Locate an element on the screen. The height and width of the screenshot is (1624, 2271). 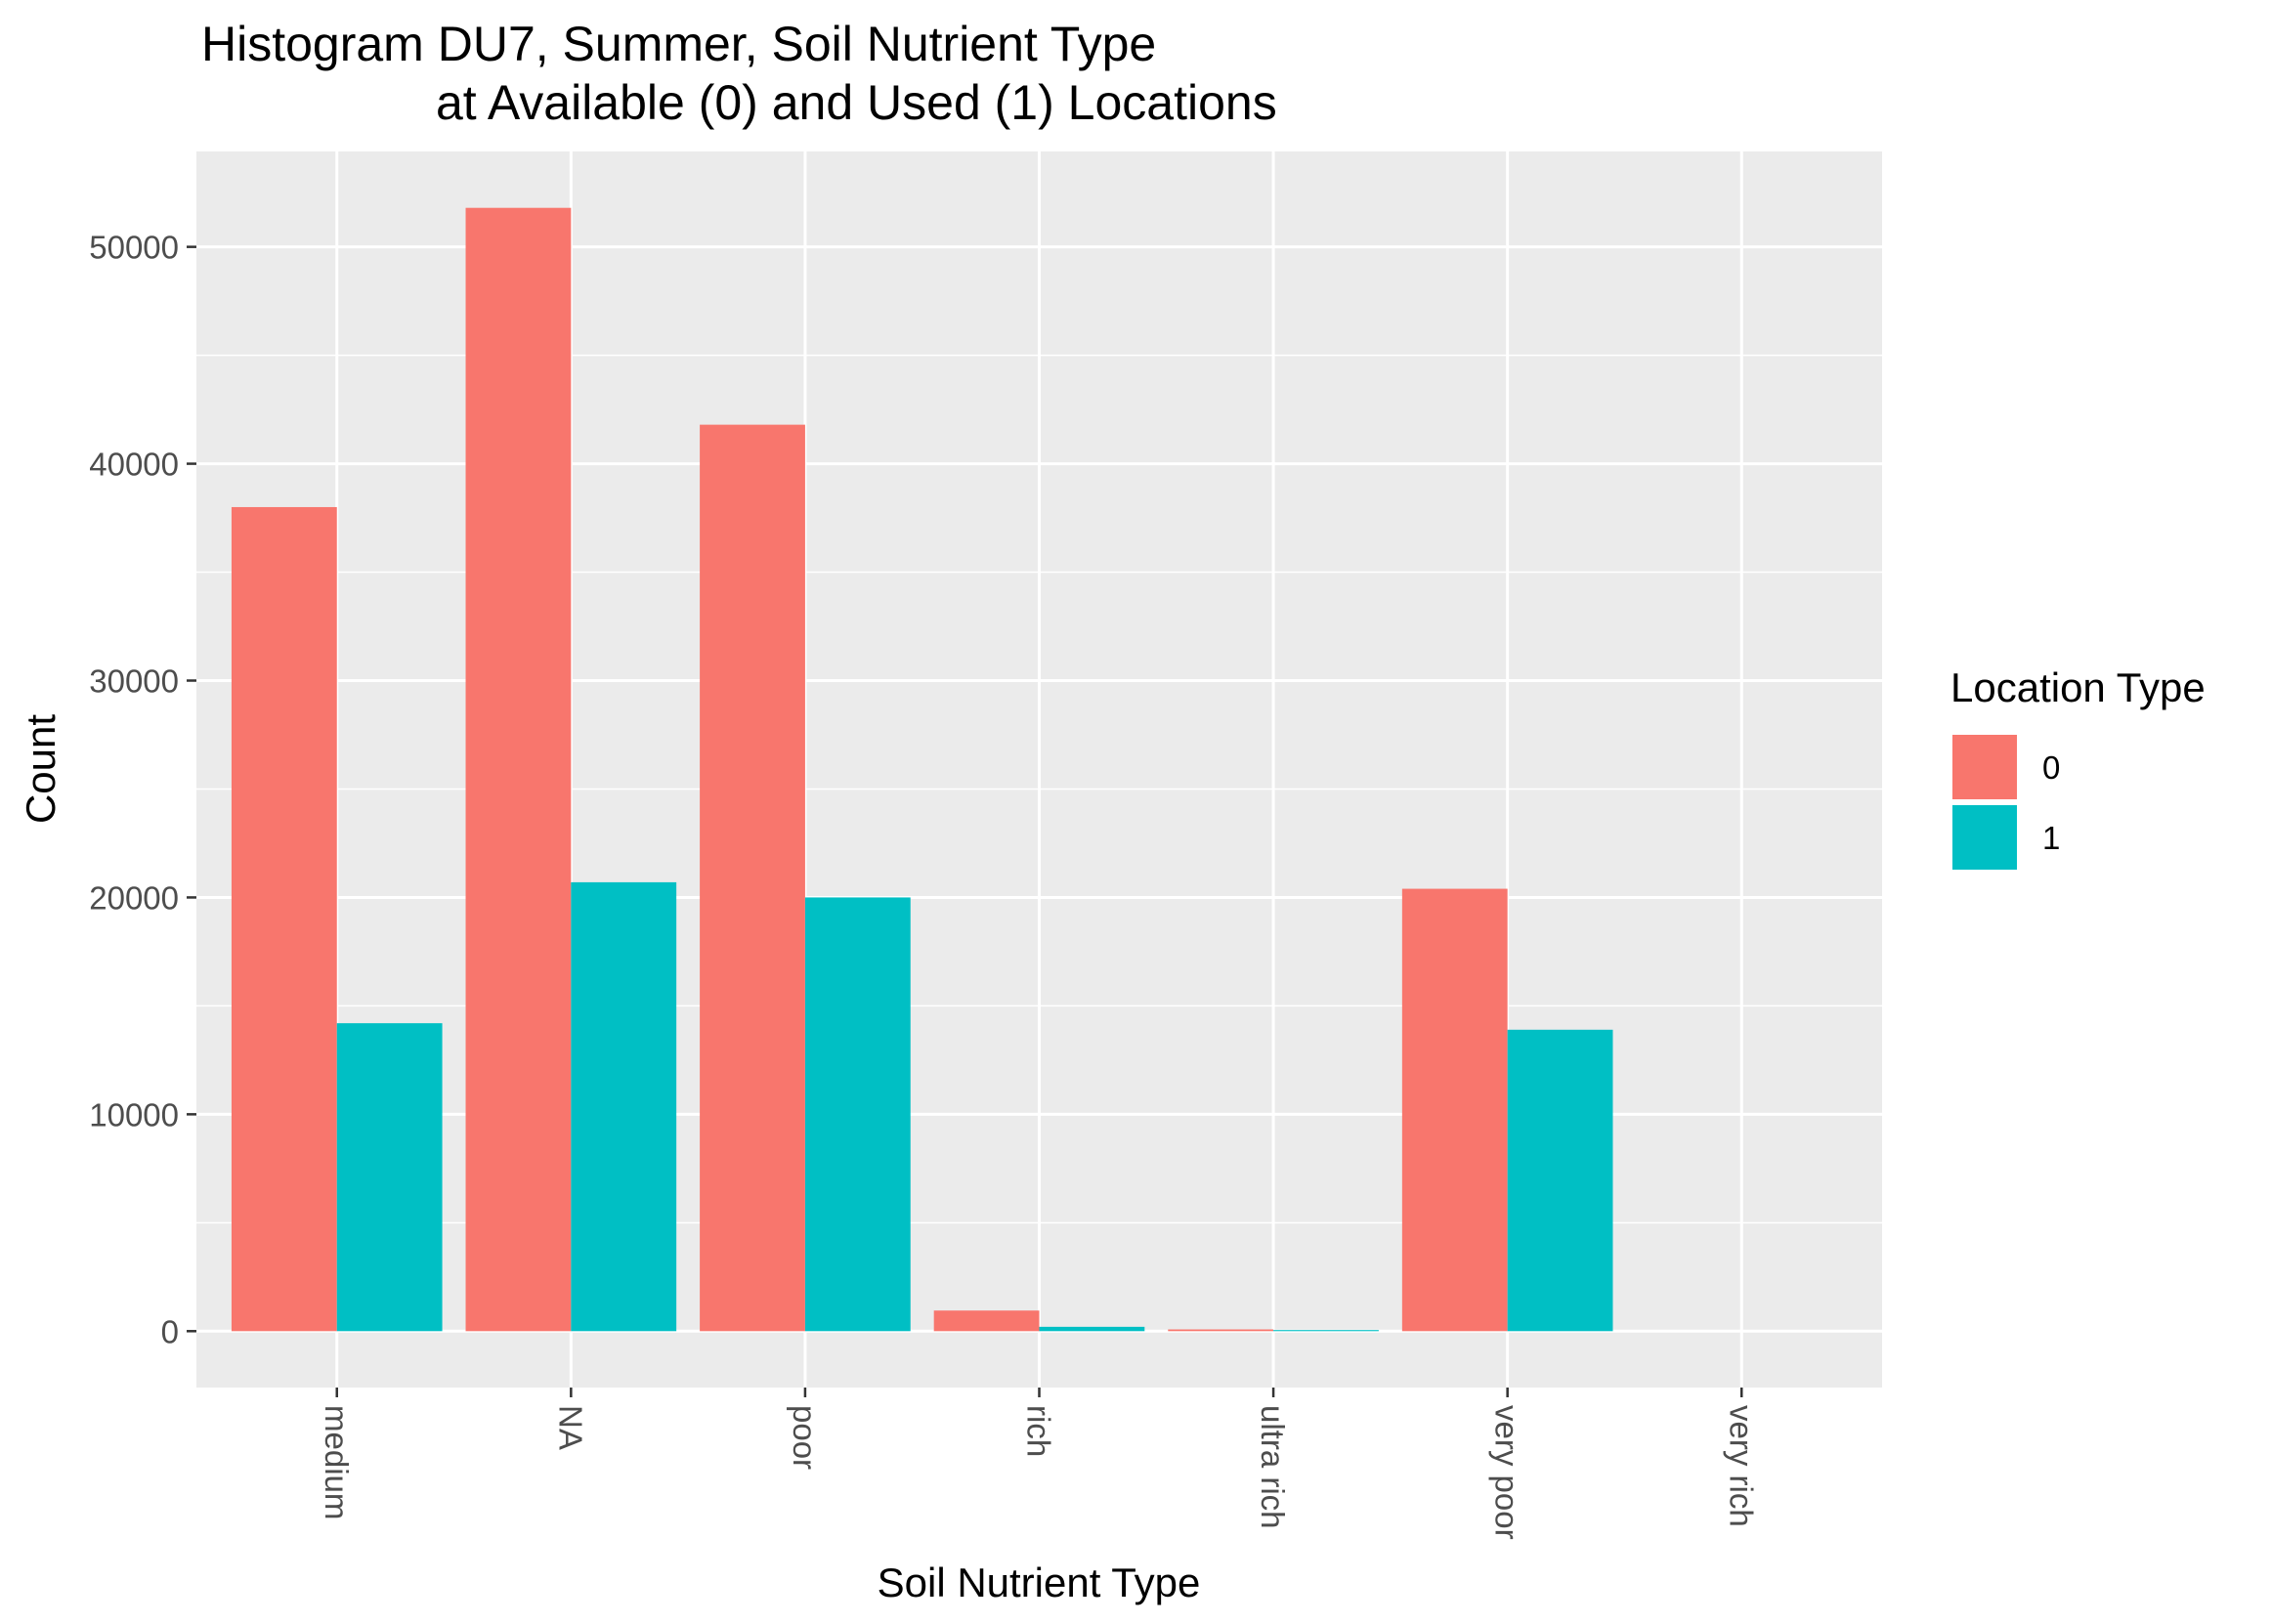
x-tick-label-poor: poor is located at coordinates (805, 1437).